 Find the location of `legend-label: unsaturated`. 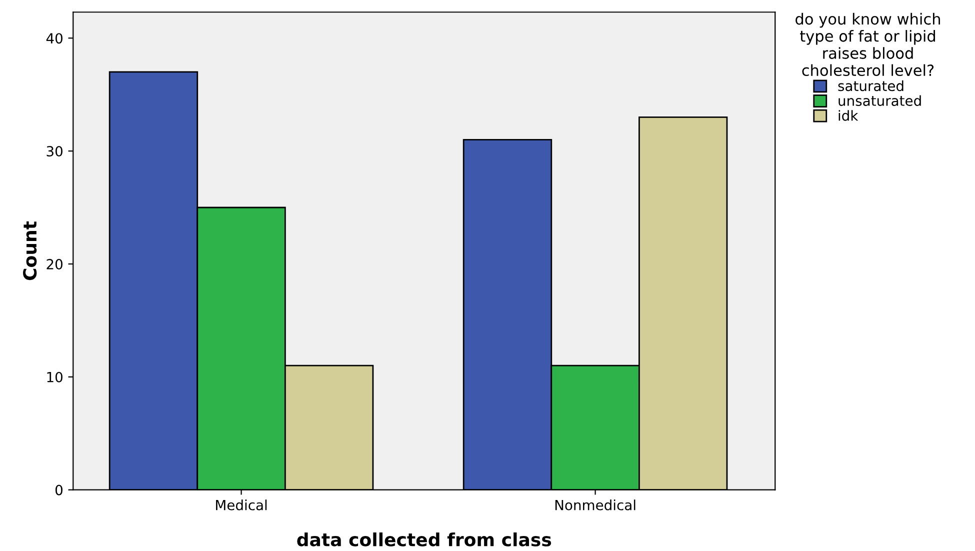

legend-label: unsaturated is located at coordinates (879, 100).